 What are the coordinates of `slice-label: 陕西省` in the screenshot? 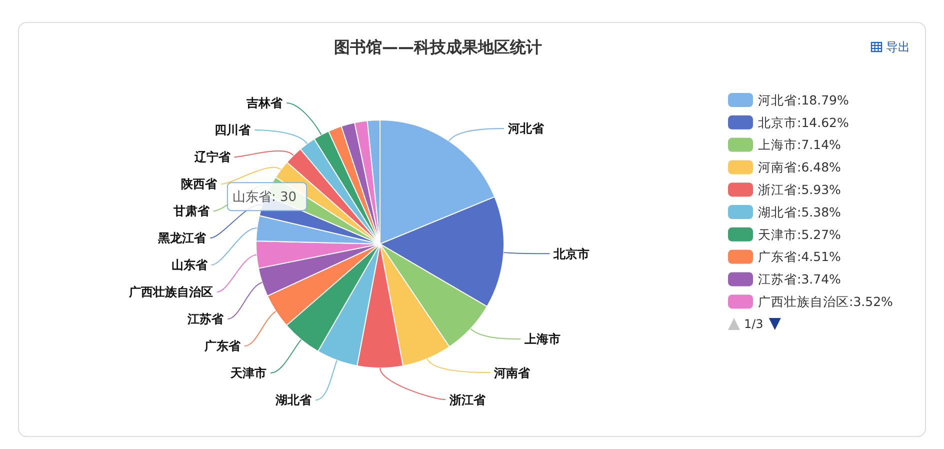 It's located at (199, 184).